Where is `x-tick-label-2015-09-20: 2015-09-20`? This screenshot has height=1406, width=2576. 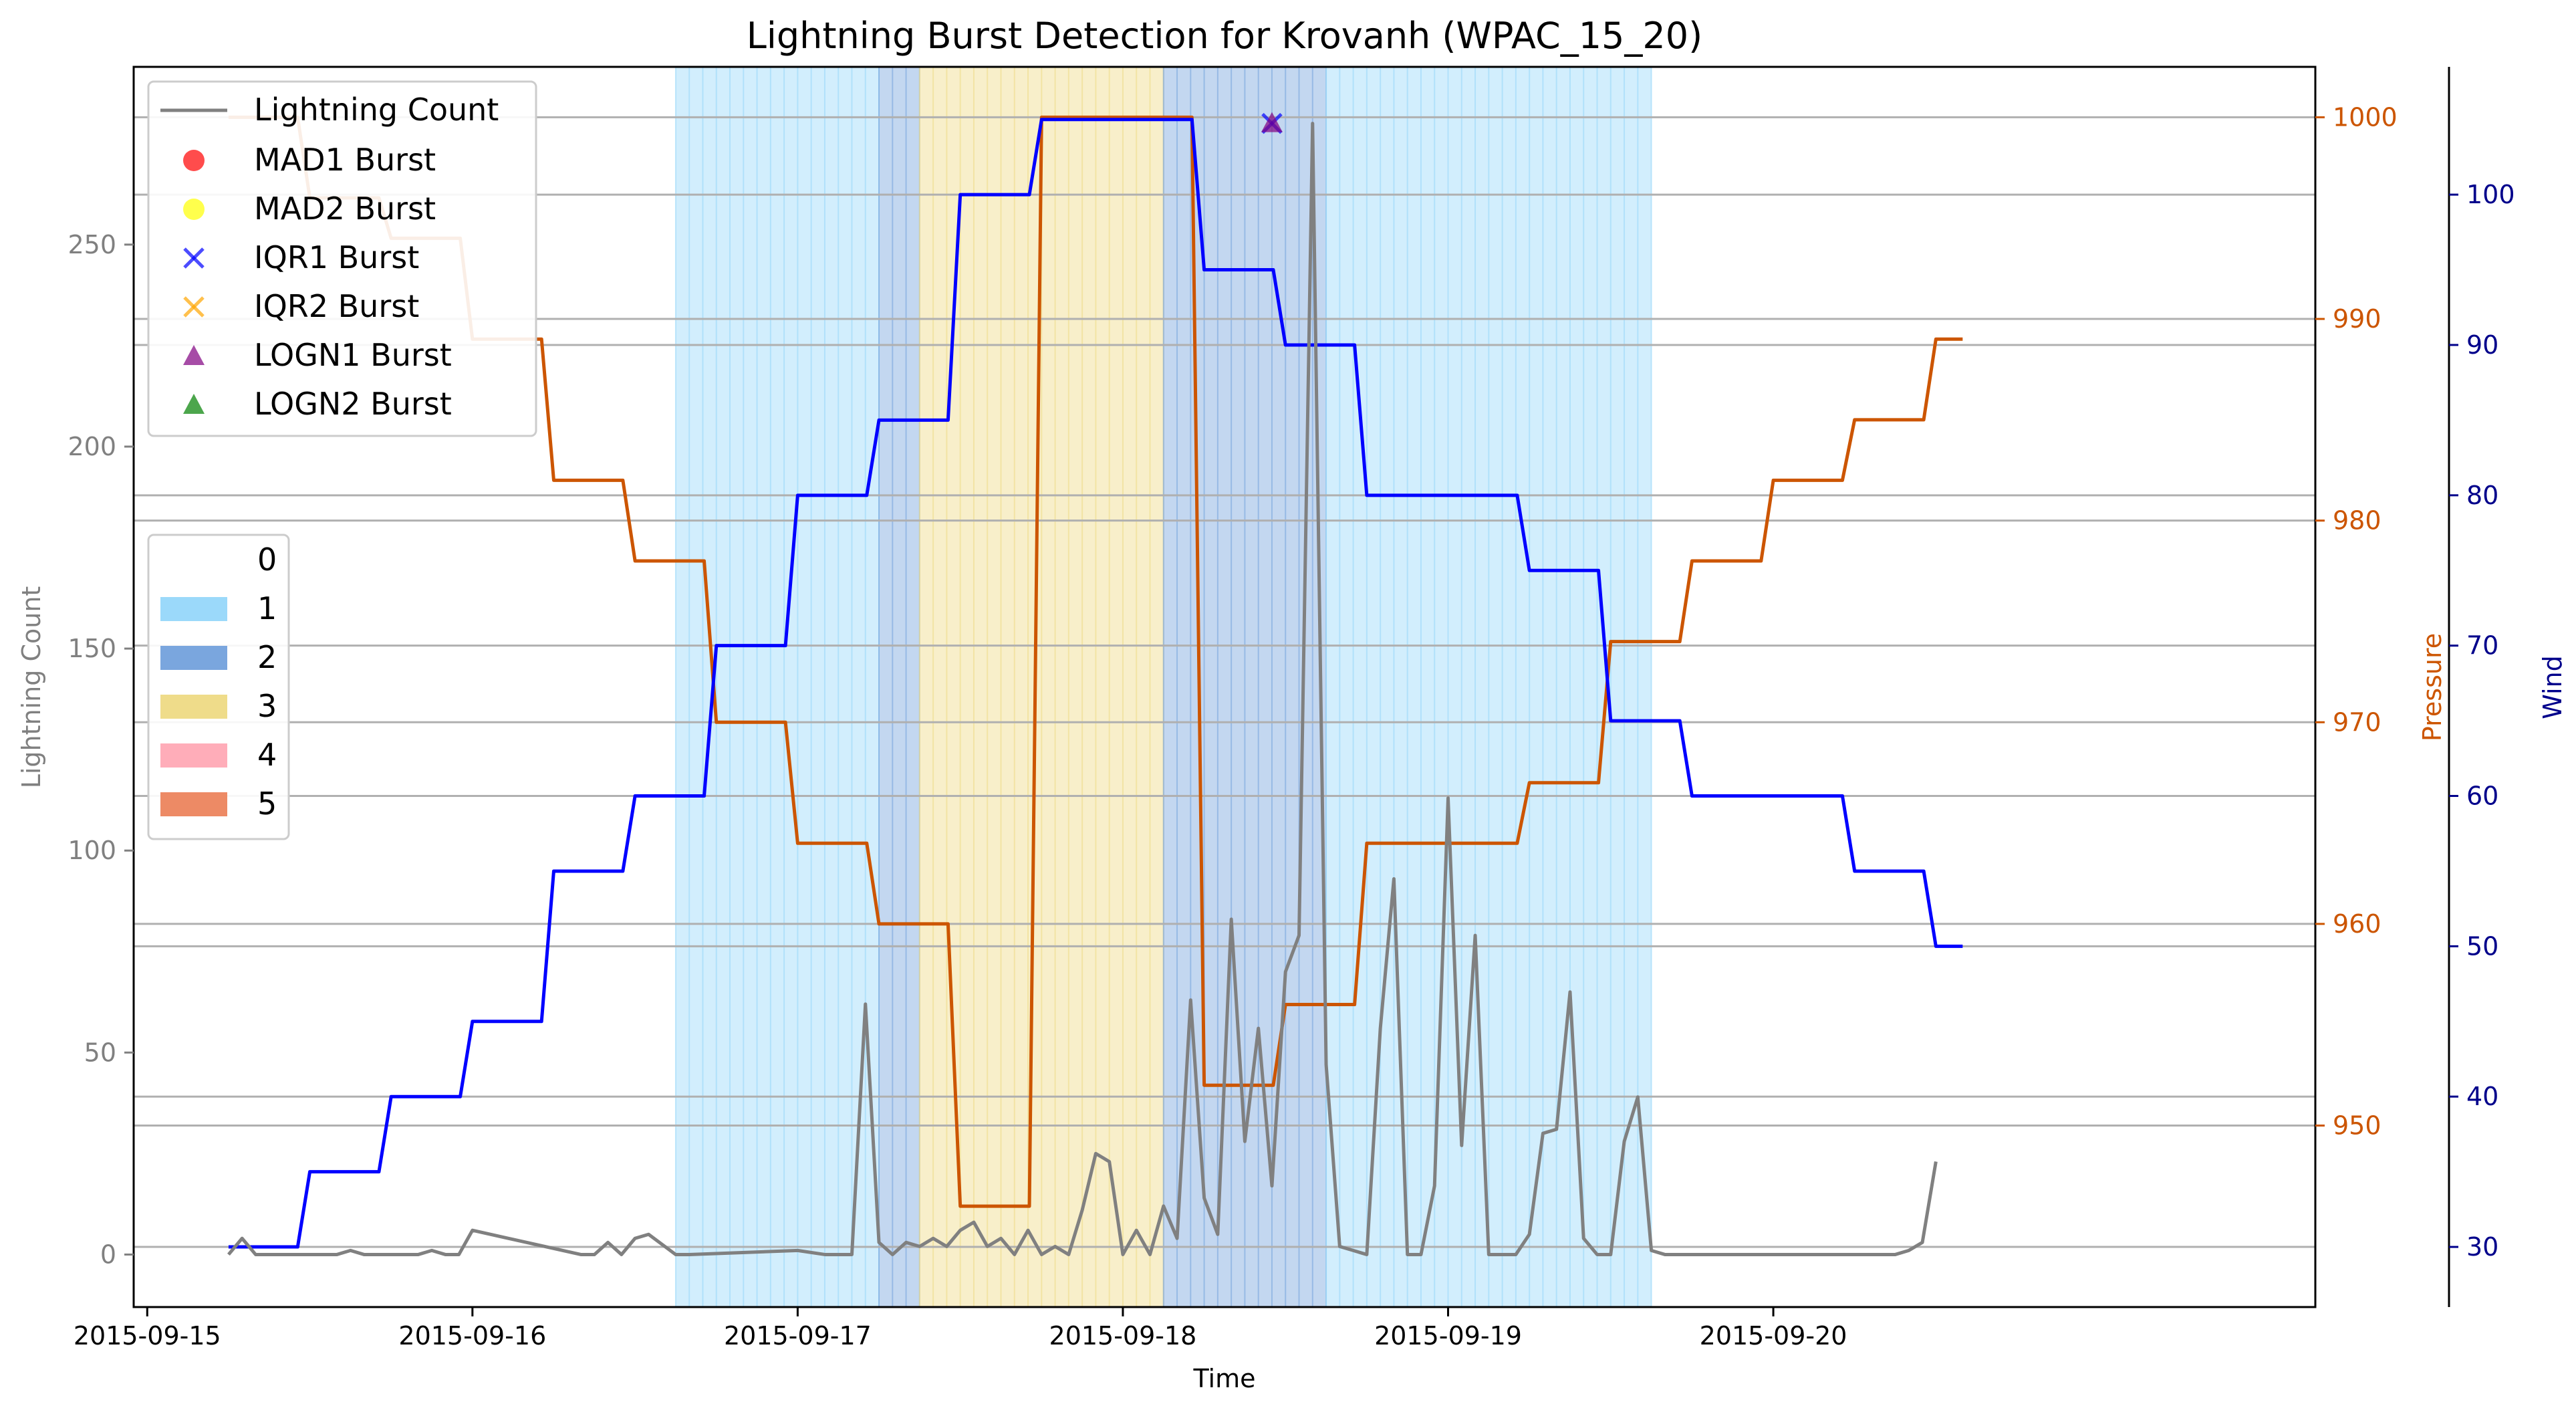
x-tick-label-2015-09-20: 2015-09-20 is located at coordinates (1774, 1336).